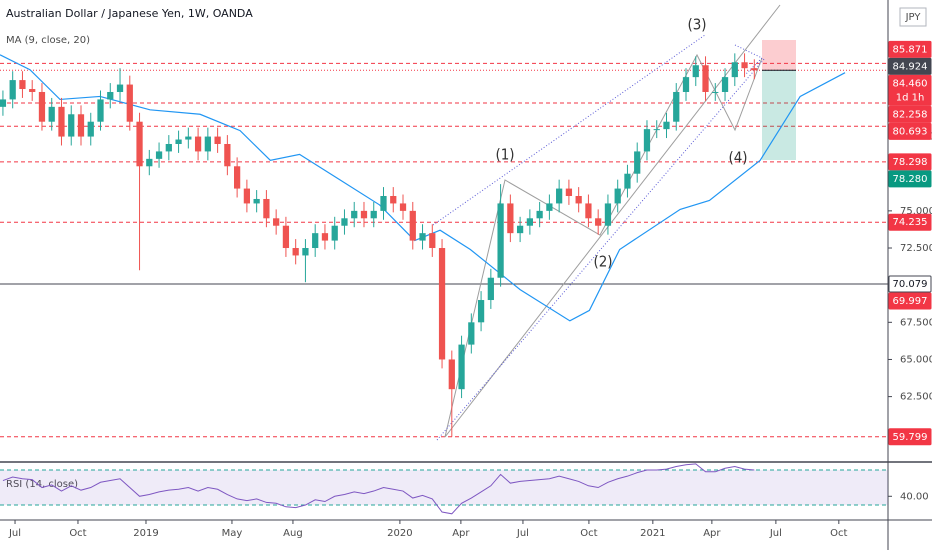  Describe the element at coordinates (914, 496) in the screenshot. I see `rsi-tick-label: 40.00` at that location.